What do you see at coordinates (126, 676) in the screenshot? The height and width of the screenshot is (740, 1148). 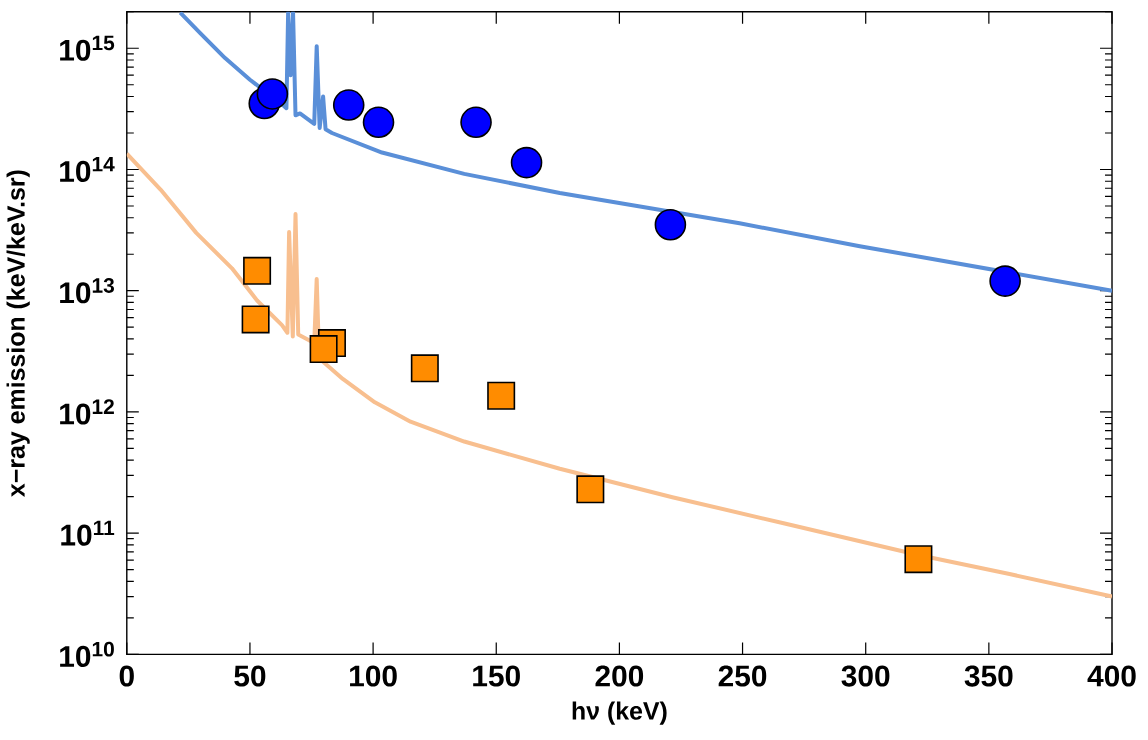 I see `x-tick-label: 0` at bounding box center [126, 676].